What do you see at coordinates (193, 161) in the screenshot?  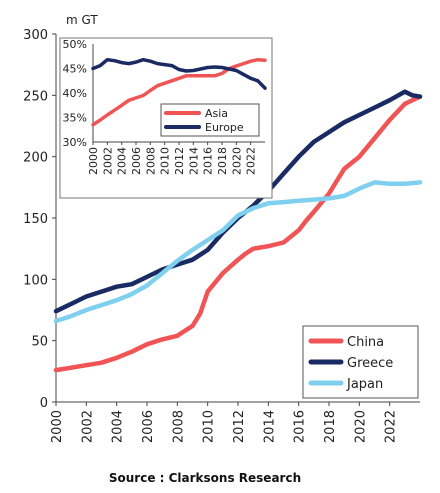 I see `inset-x-tick-label: 2014` at bounding box center [193, 161].